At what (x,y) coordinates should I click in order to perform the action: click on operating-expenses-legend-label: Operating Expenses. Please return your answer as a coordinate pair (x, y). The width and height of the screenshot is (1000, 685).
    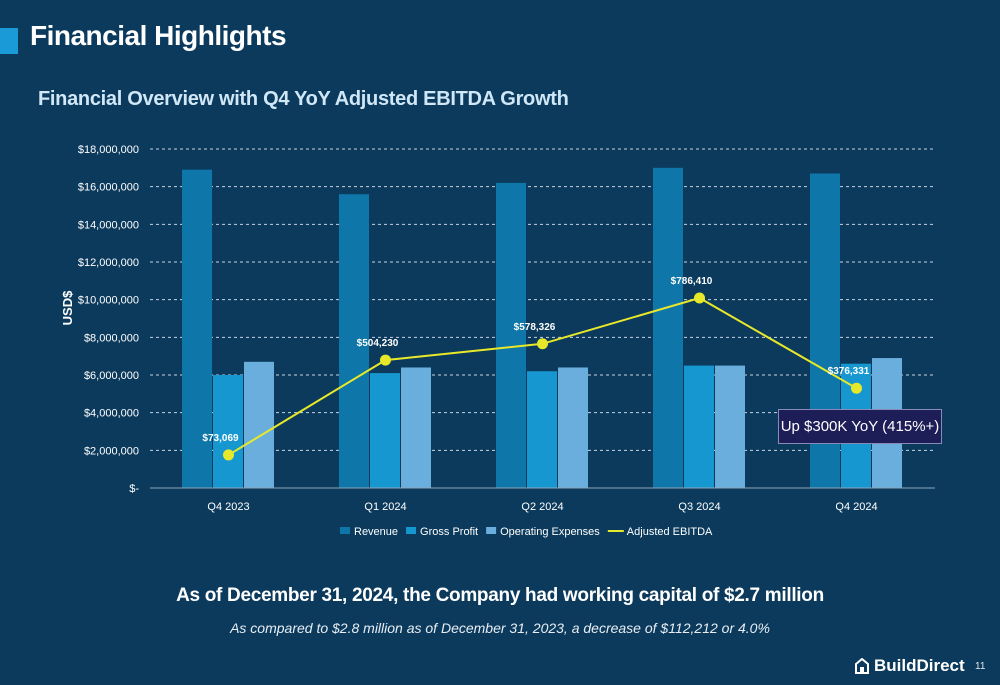
    Looking at the image, I should click on (550, 532).